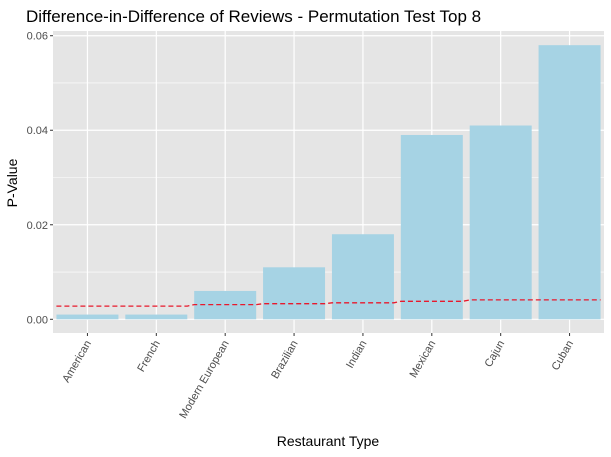 The width and height of the screenshot is (611, 457). What do you see at coordinates (495, 354) in the screenshot?
I see `x-tick-label: Cajun` at bounding box center [495, 354].